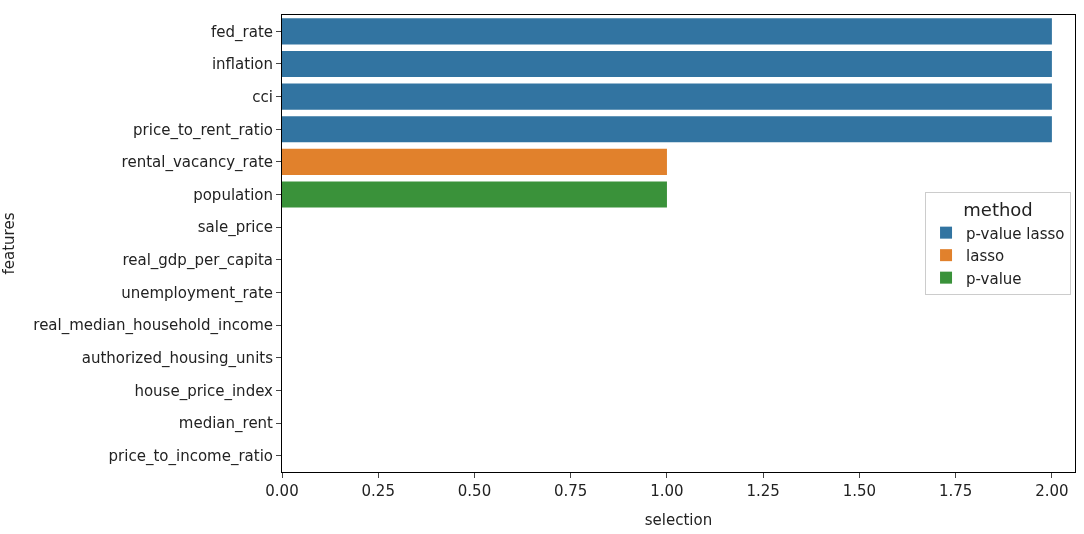 The height and width of the screenshot is (534, 1084). Describe the element at coordinates (859, 491) in the screenshot. I see `x-tick-label: 1.50` at that location.